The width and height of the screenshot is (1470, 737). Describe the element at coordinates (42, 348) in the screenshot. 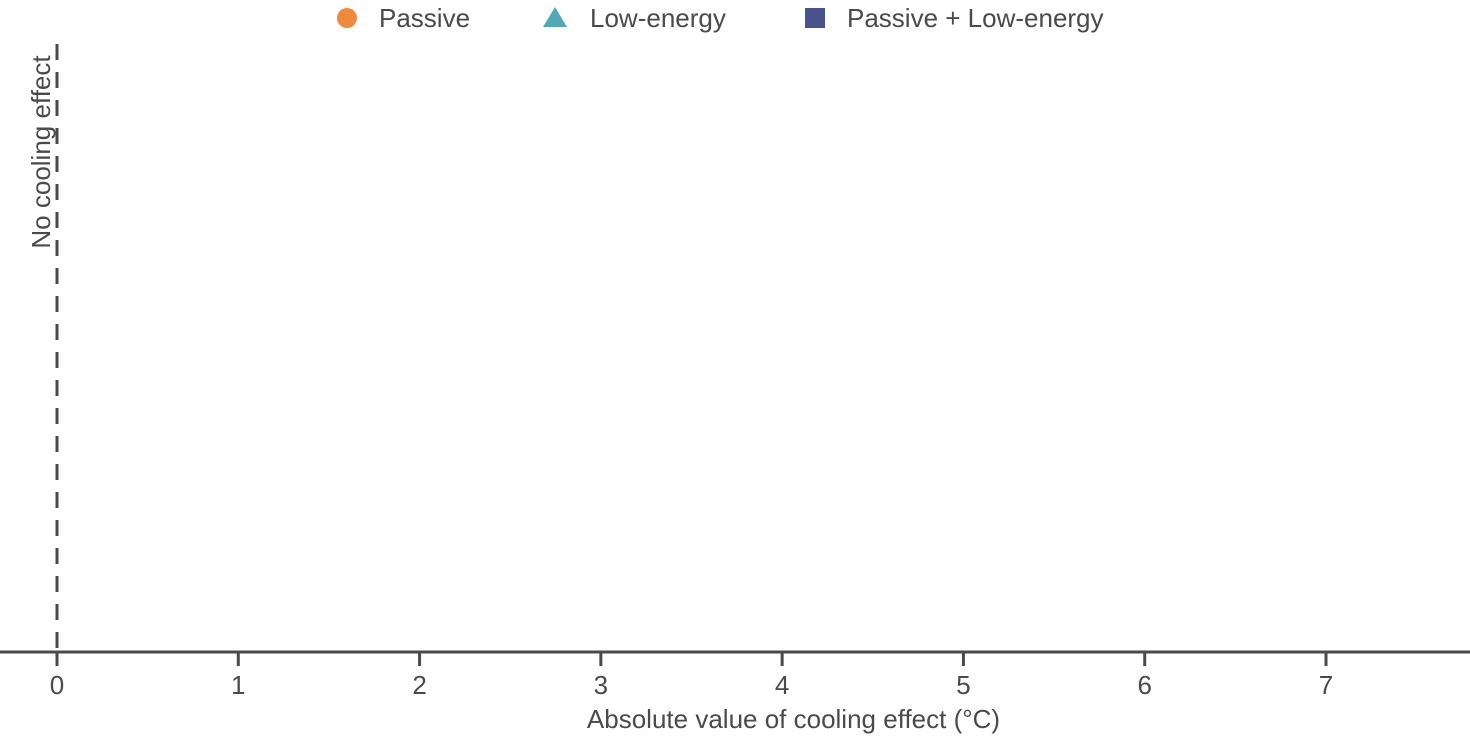

I see `reference-line-group: No cooling effect` at that location.